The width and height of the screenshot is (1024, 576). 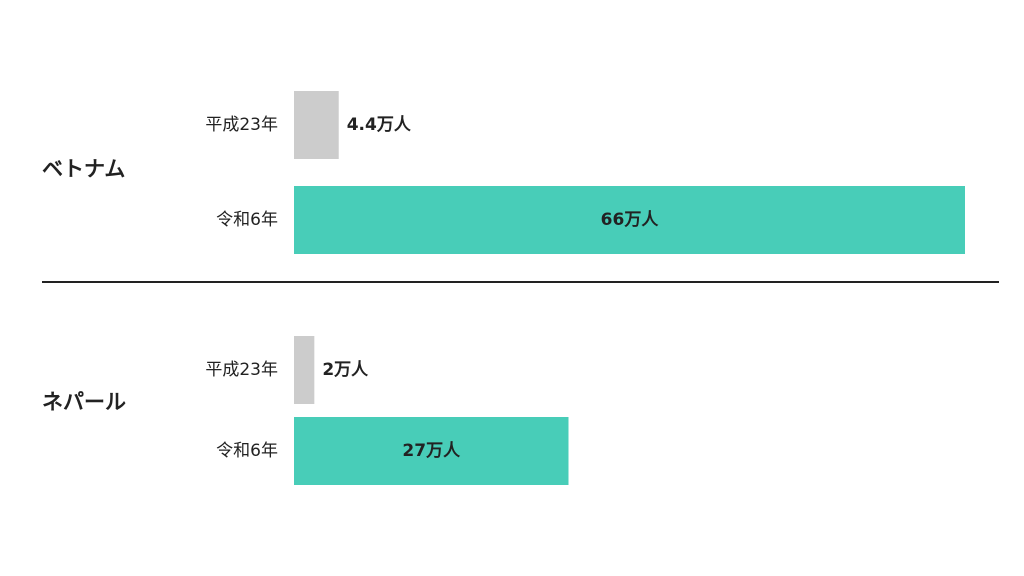 I want to click on value-label: 66万人, so click(x=630, y=220).